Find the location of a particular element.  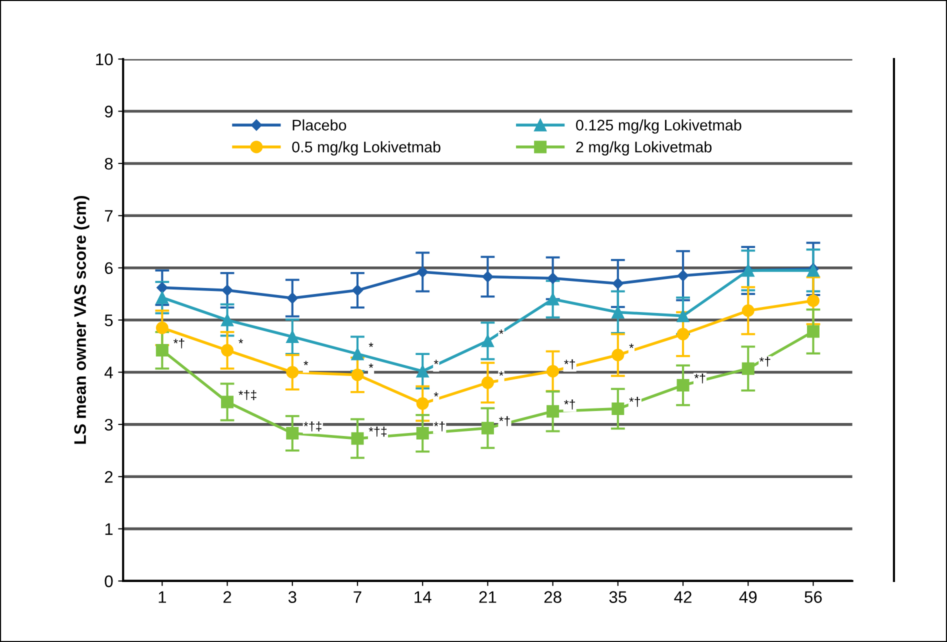

y-tick-label: 3 is located at coordinates (108, 424).